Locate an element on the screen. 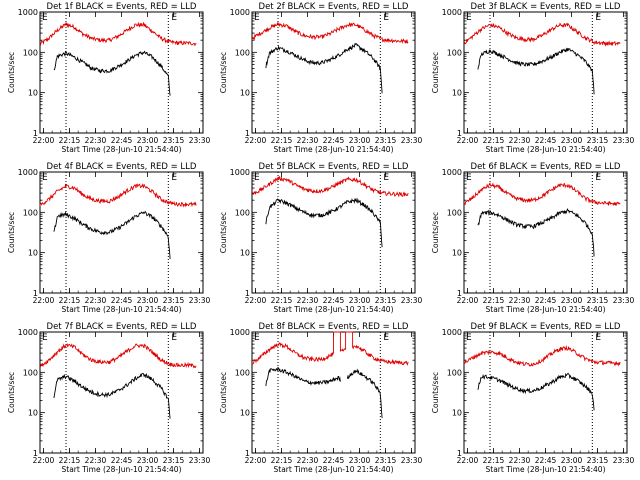  panel-title: Det 1f BLACK = Events, RED = LLD is located at coordinates (122, 7).